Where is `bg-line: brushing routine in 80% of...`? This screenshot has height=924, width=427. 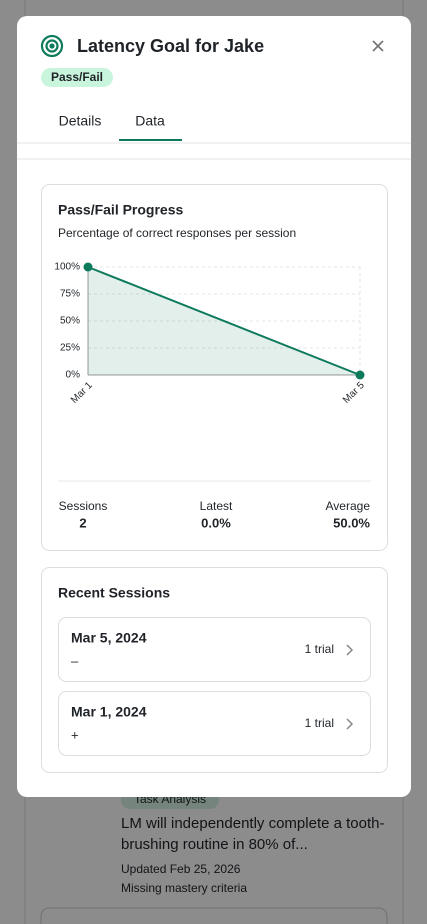 bg-line: brushing routine in 80% of... is located at coordinates (214, 844).